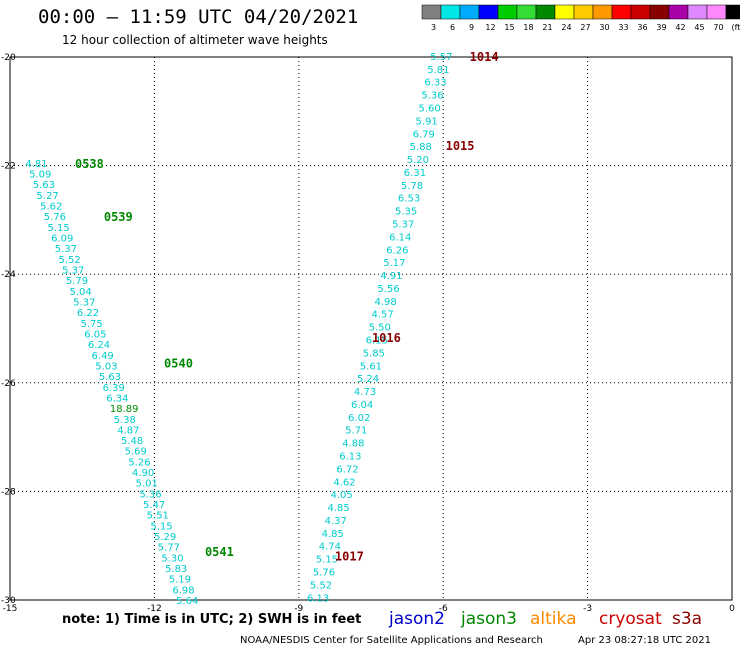 The width and height of the screenshot is (740, 650). Describe the element at coordinates (117, 398) in the screenshot. I see `swh-value: 6.34` at that location.